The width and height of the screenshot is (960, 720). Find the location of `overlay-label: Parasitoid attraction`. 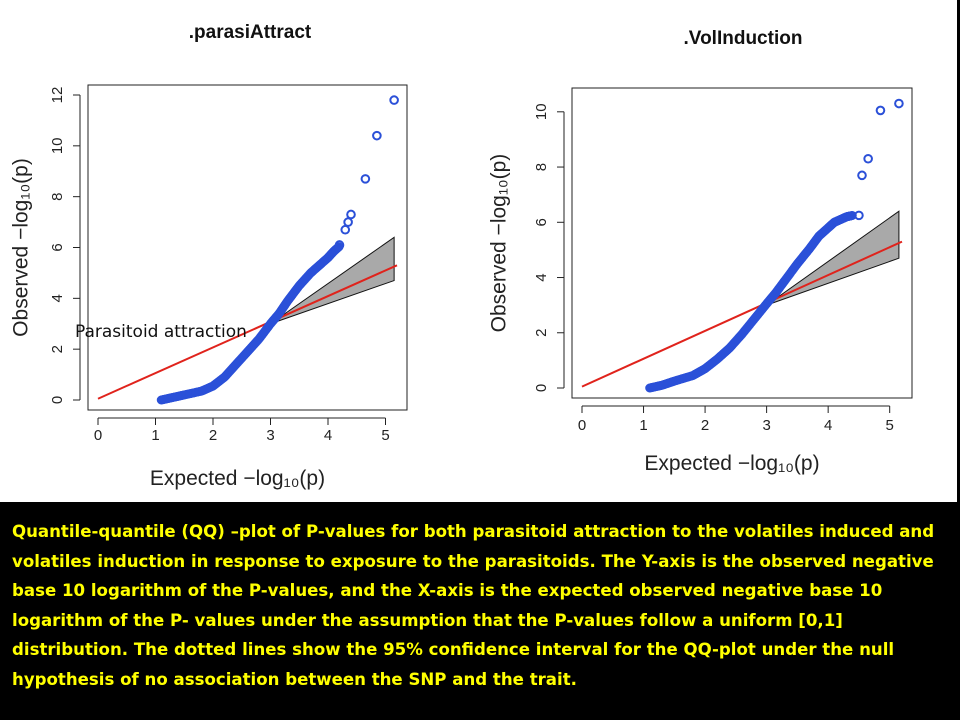

overlay-label: Parasitoid attraction is located at coordinates (161, 332).